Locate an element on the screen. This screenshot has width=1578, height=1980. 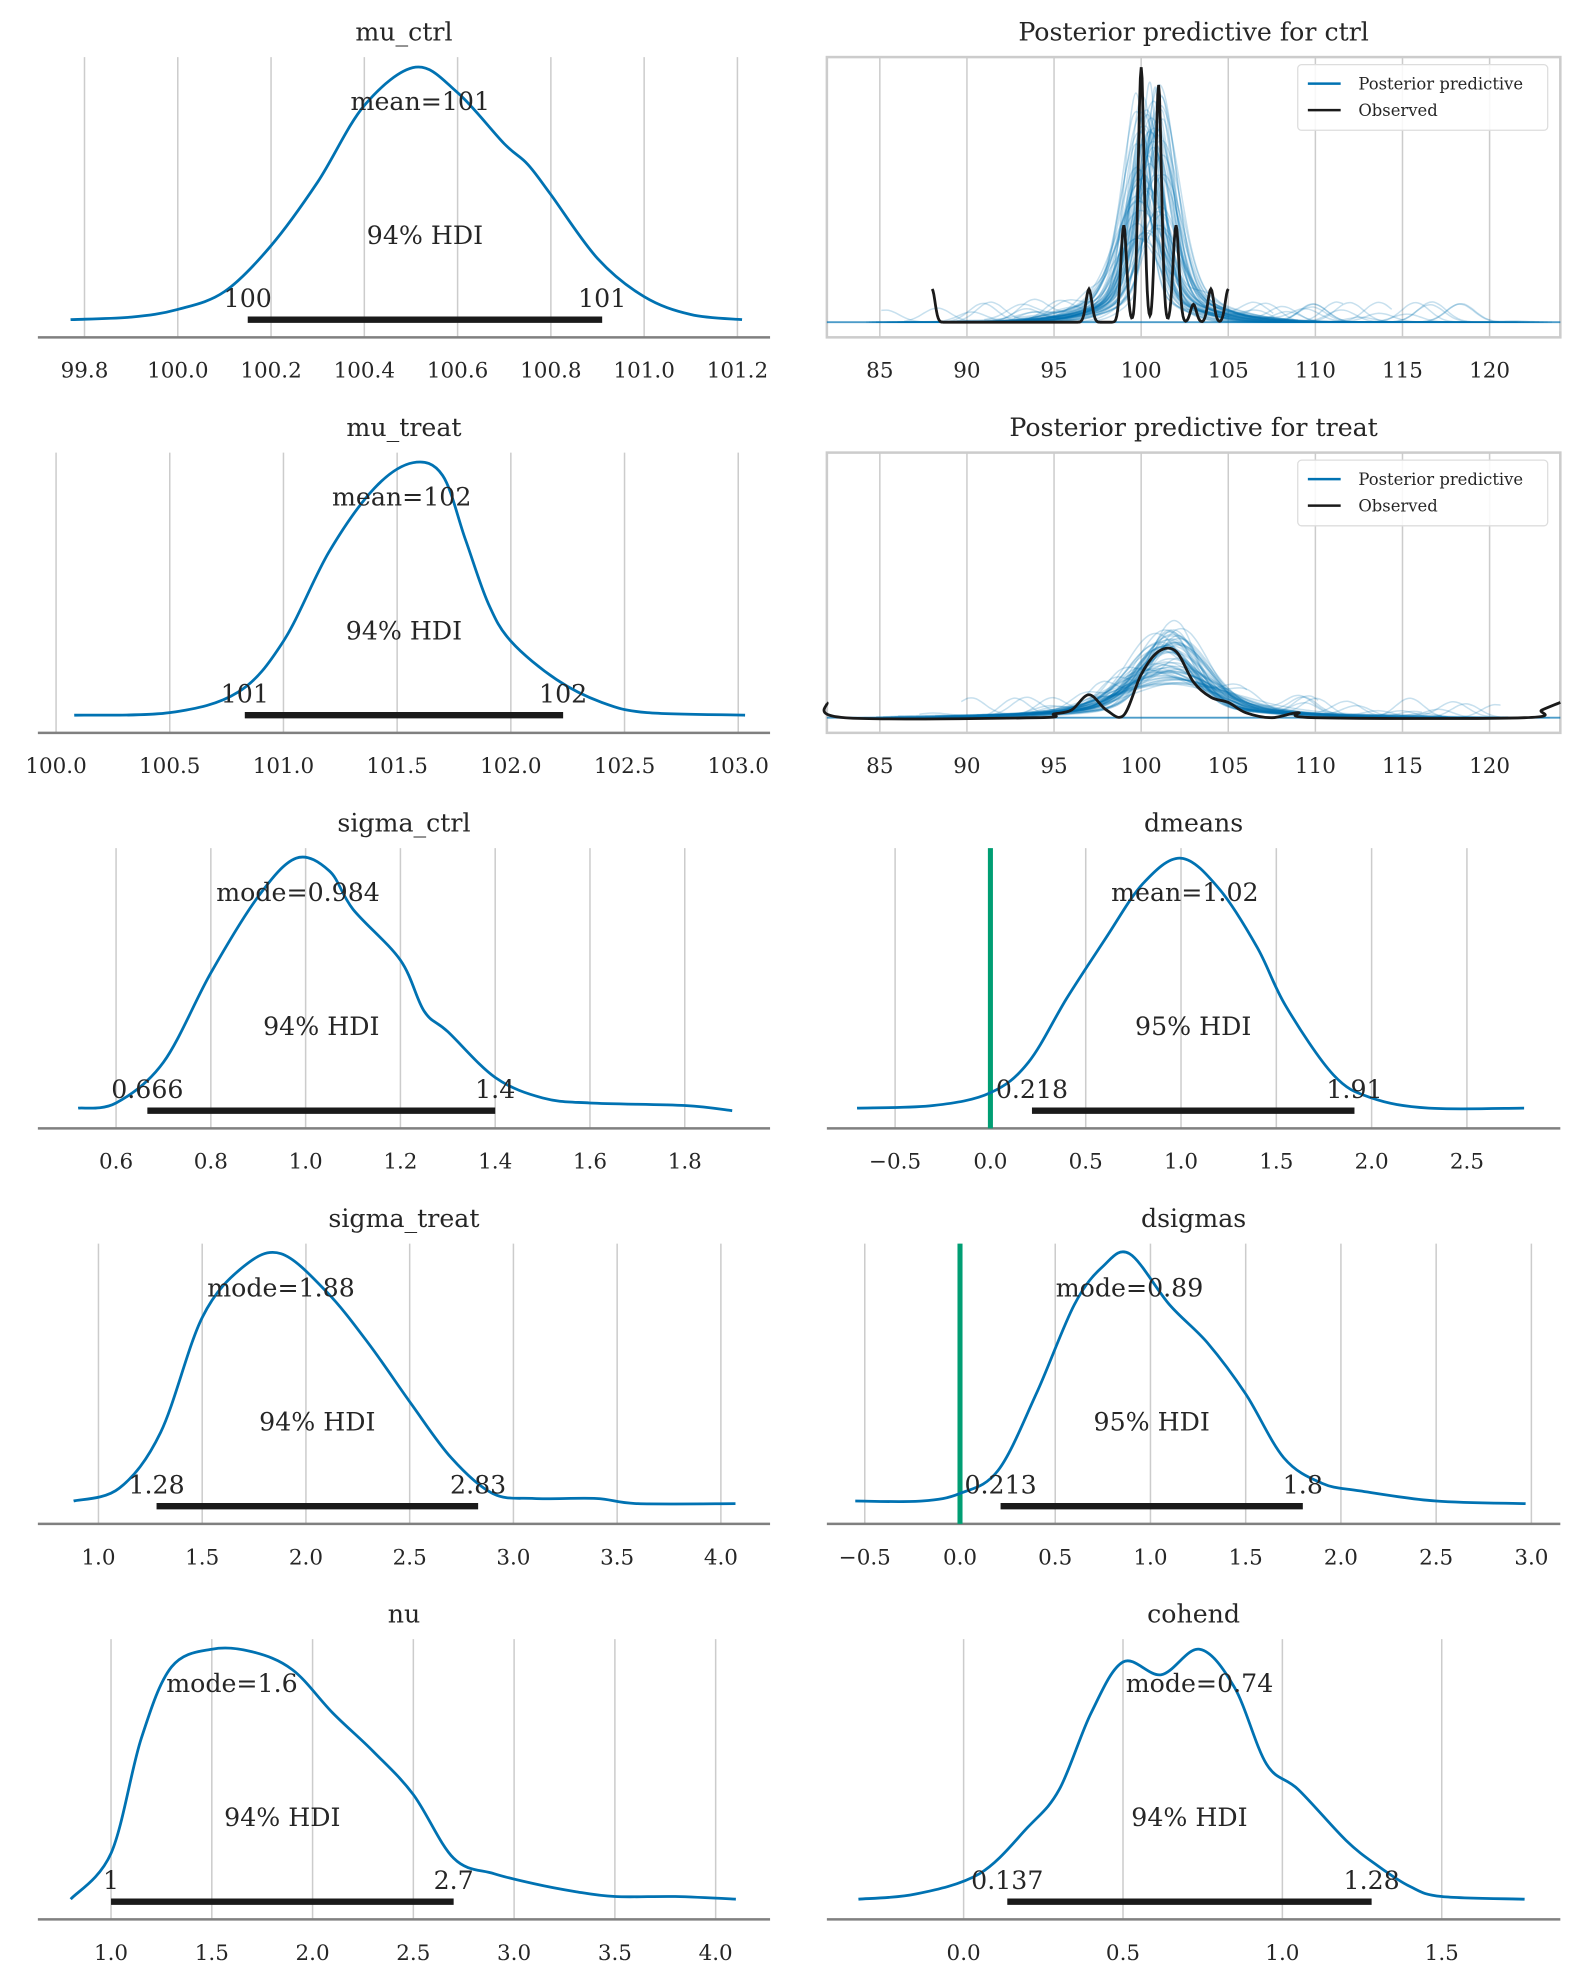
hdi-label: 95% HDI is located at coordinates (1193, 1026).